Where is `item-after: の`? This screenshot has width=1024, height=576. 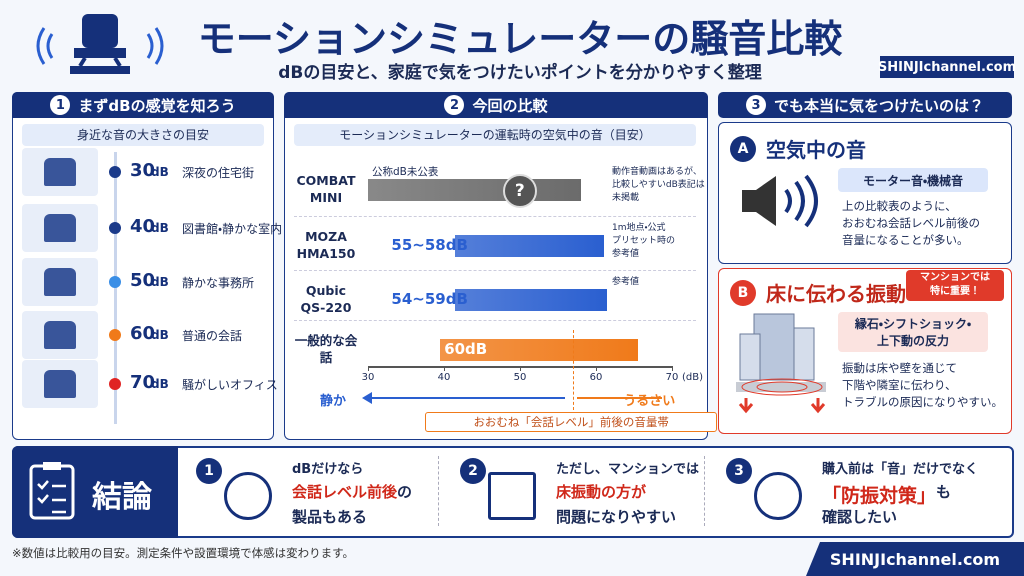
item-after: の is located at coordinates (405, 492).